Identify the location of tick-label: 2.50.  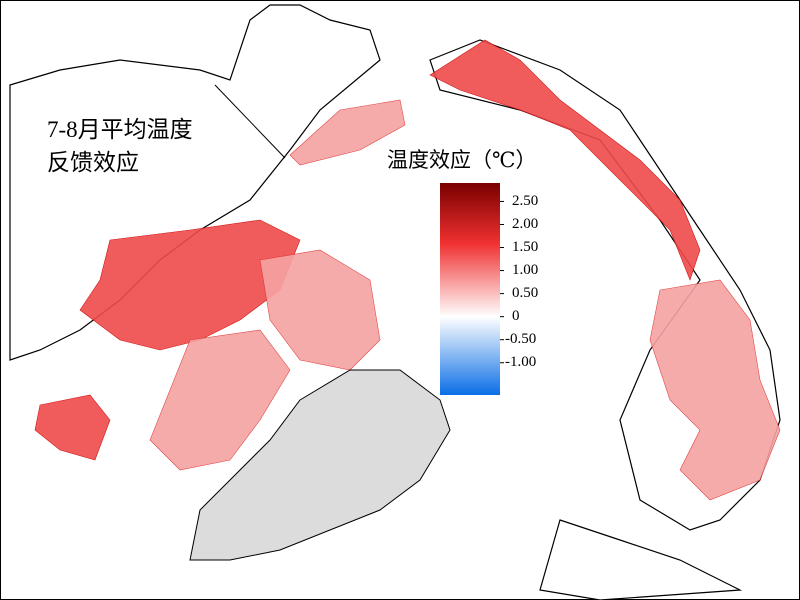
(525, 201).